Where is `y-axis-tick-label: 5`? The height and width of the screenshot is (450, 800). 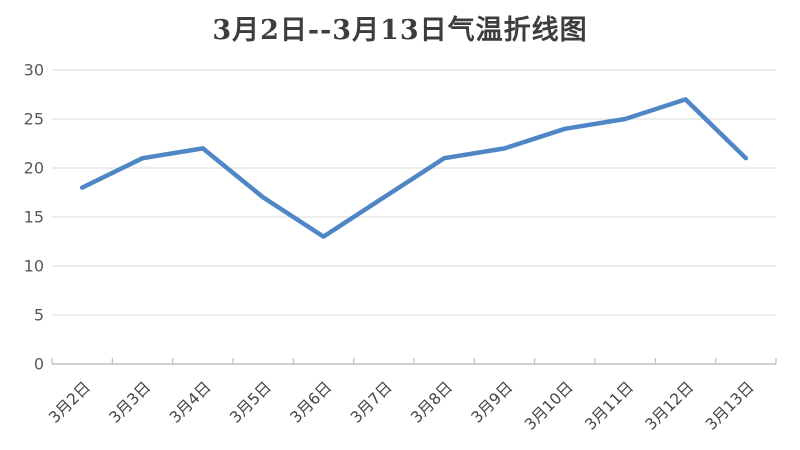
y-axis-tick-label: 5 is located at coordinates (39, 315).